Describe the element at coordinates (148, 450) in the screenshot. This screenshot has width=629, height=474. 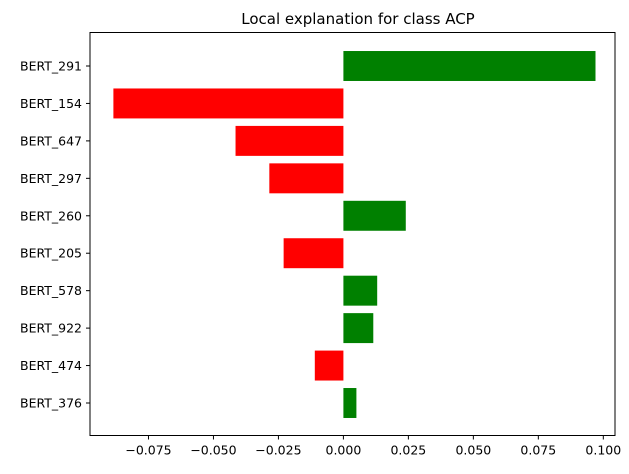
I see `x-tick-label: −0.075` at that location.